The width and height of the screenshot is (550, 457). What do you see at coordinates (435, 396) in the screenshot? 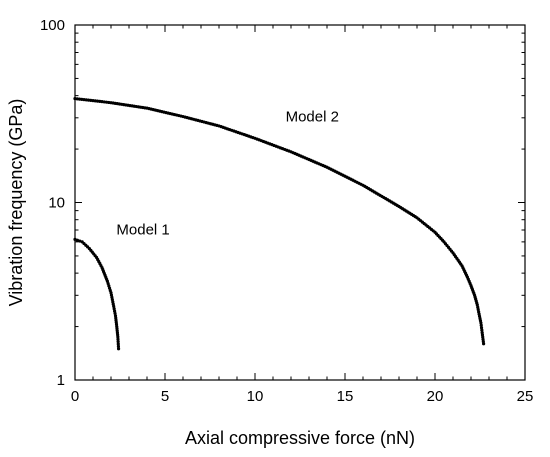
I see `x-tick-label: 20` at bounding box center [435, 396].